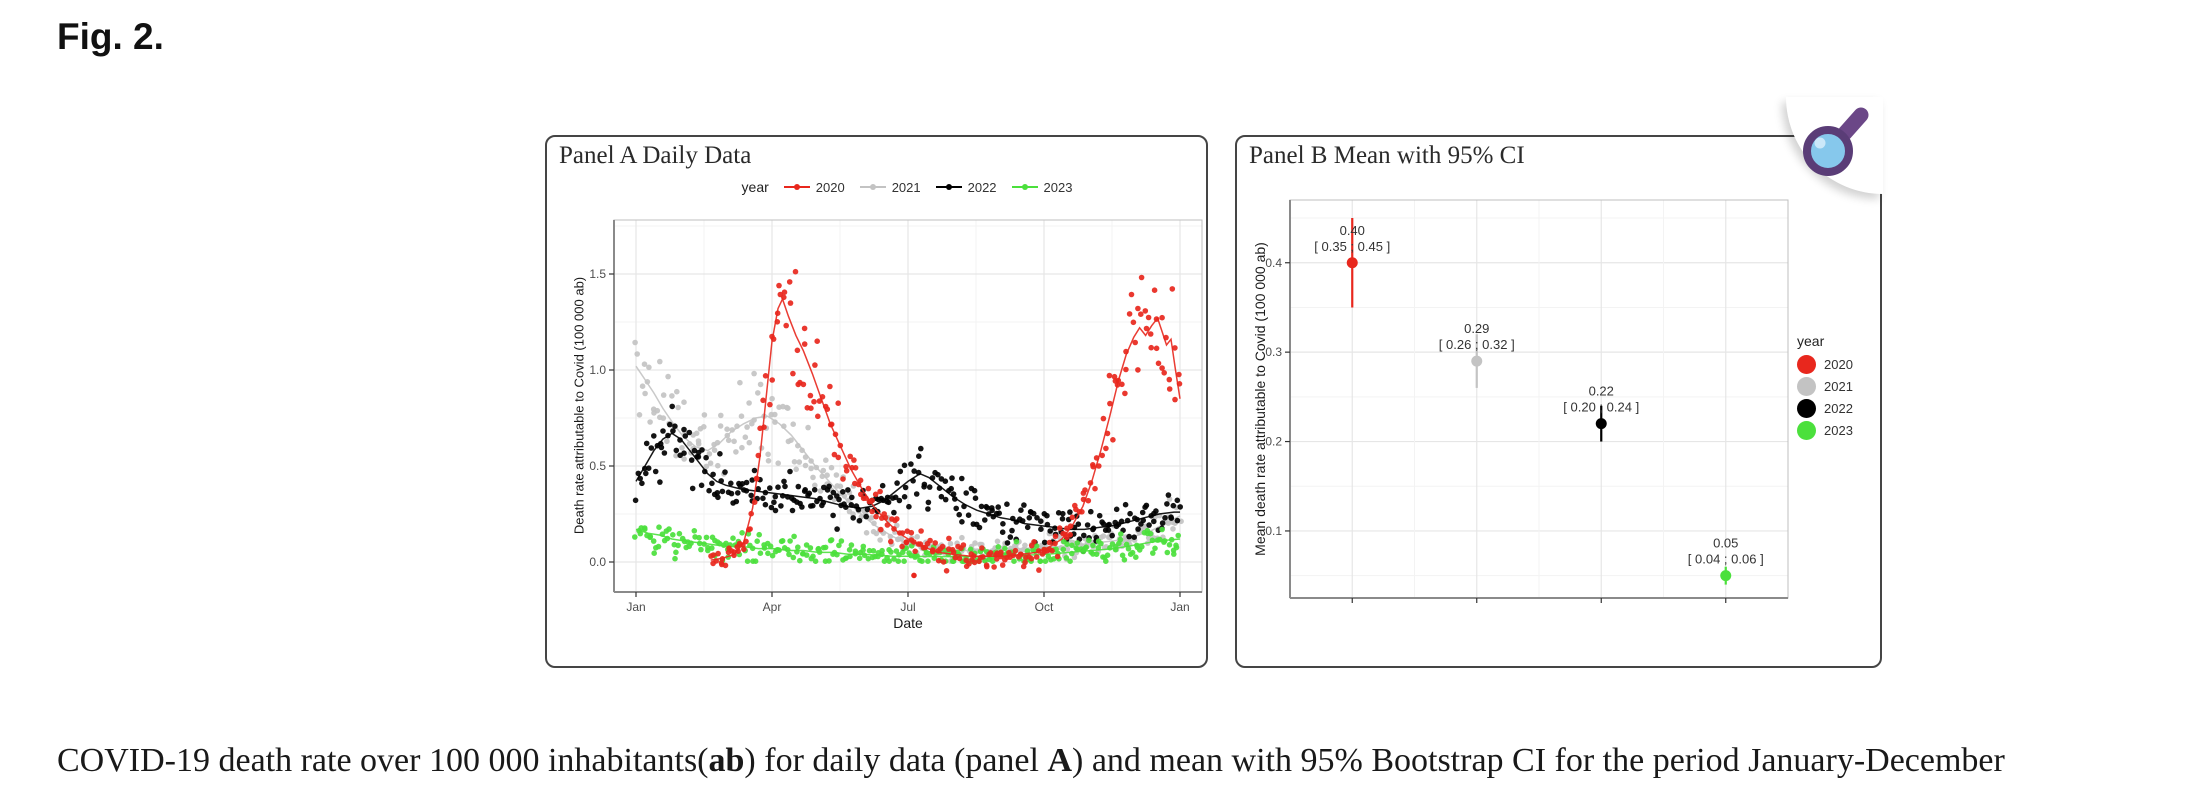 The image size is (2210, 808). Describe the element at coordinates (1387, 155) in the screenshot. I see `panel-b-title: Panel B Mean with 95% CI` at that location.